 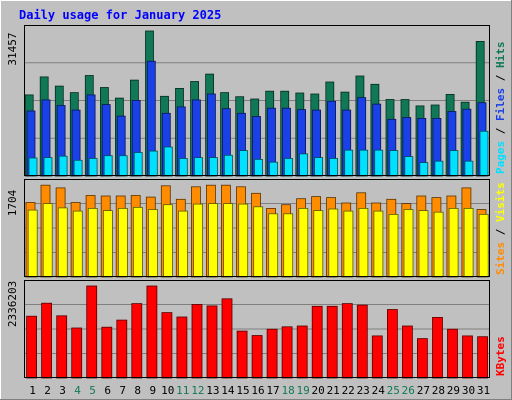 What do you see at coordinates (92, 390) in the screenshot?
I see `x-tick-label-day-5: 5` at bounding box center [92, 390].